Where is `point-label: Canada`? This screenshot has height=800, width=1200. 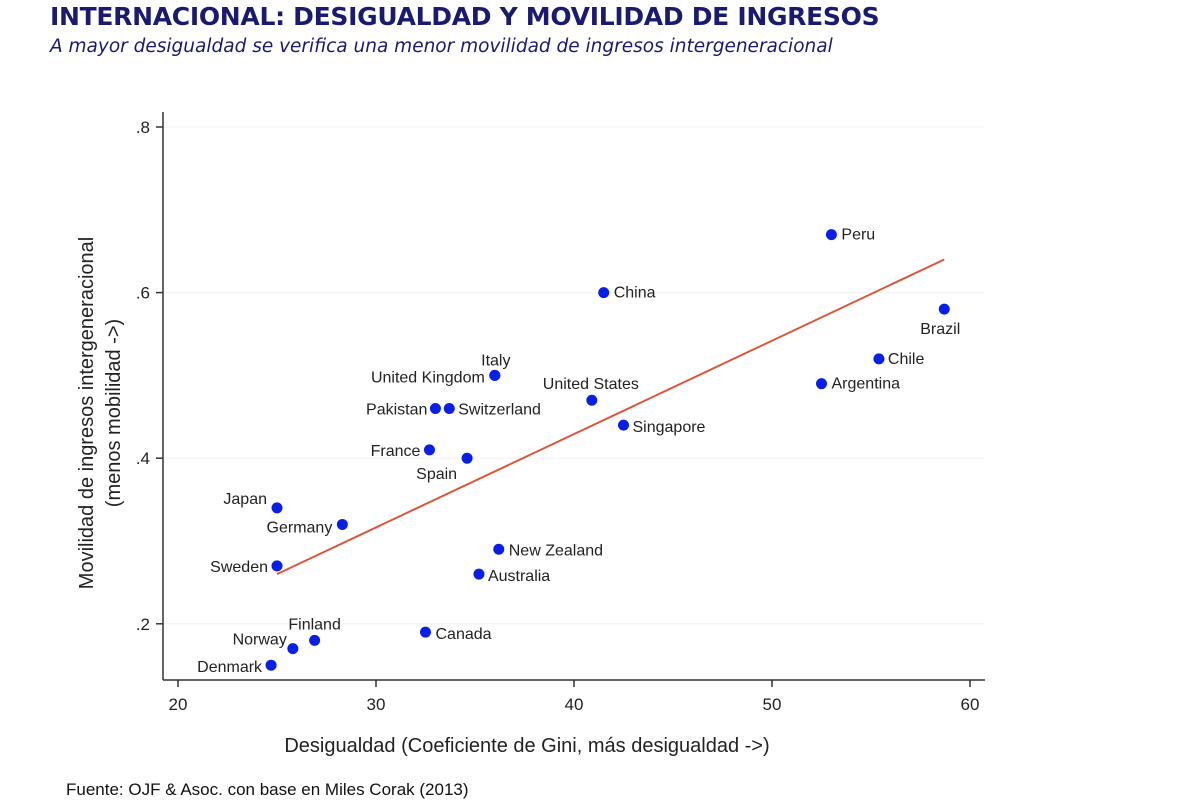 point-label: Canada is located at coordinates (464, 634).